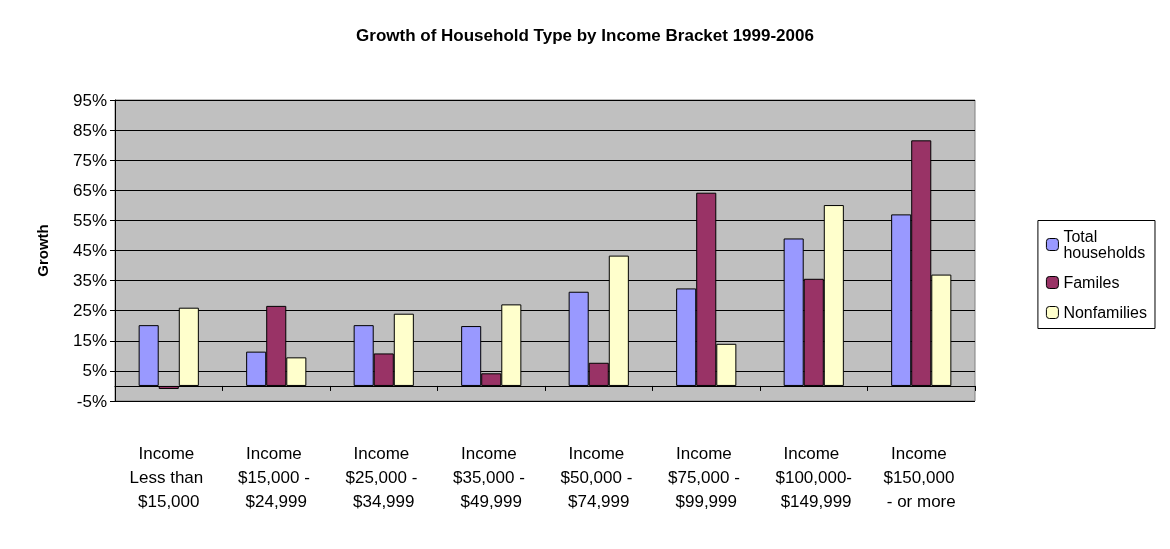 This screenshot has height=549, width=1170. I want to click on x-tick-label: Income $100,000- $149,999, so click(814, 477).